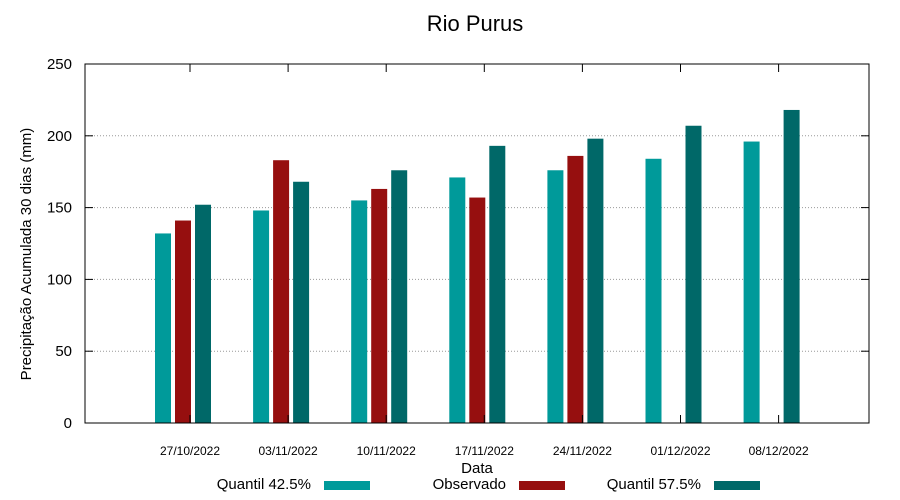 This screenshot has width=900, height=500. I want to click on y-tick-label: 50, so click(63, 351).